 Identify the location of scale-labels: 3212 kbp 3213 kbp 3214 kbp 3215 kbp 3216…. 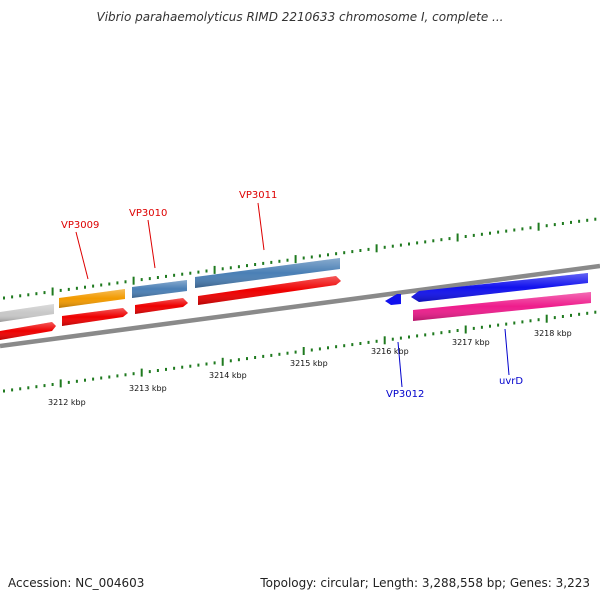
(310, 368).